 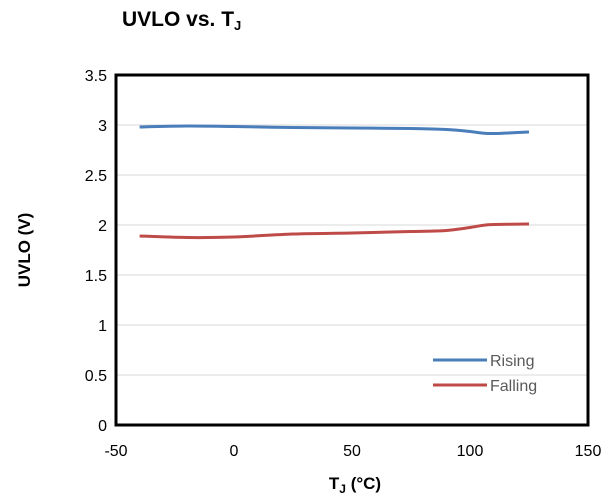 I want to click on y-tick-label: 2, so click(x=102, y=226).